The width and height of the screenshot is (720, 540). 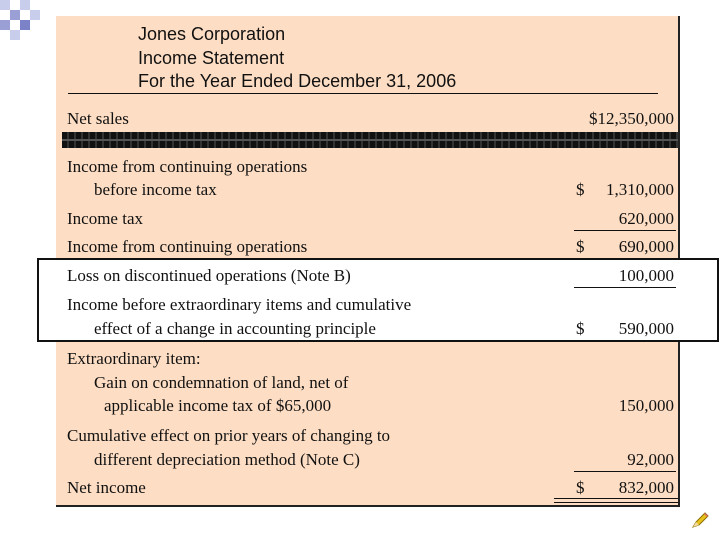 What do you see at coordinates (646, 275) in the screenshot?
I see `loss-disc-amount: 100,000` at bounding box center [646, 275].